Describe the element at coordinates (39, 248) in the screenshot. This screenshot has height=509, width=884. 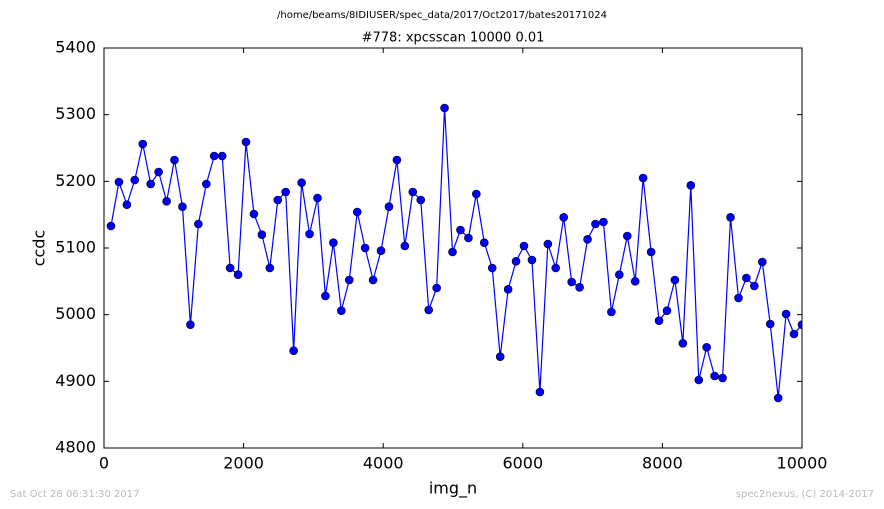
I see `y-axis-label: ccdc` at that location.